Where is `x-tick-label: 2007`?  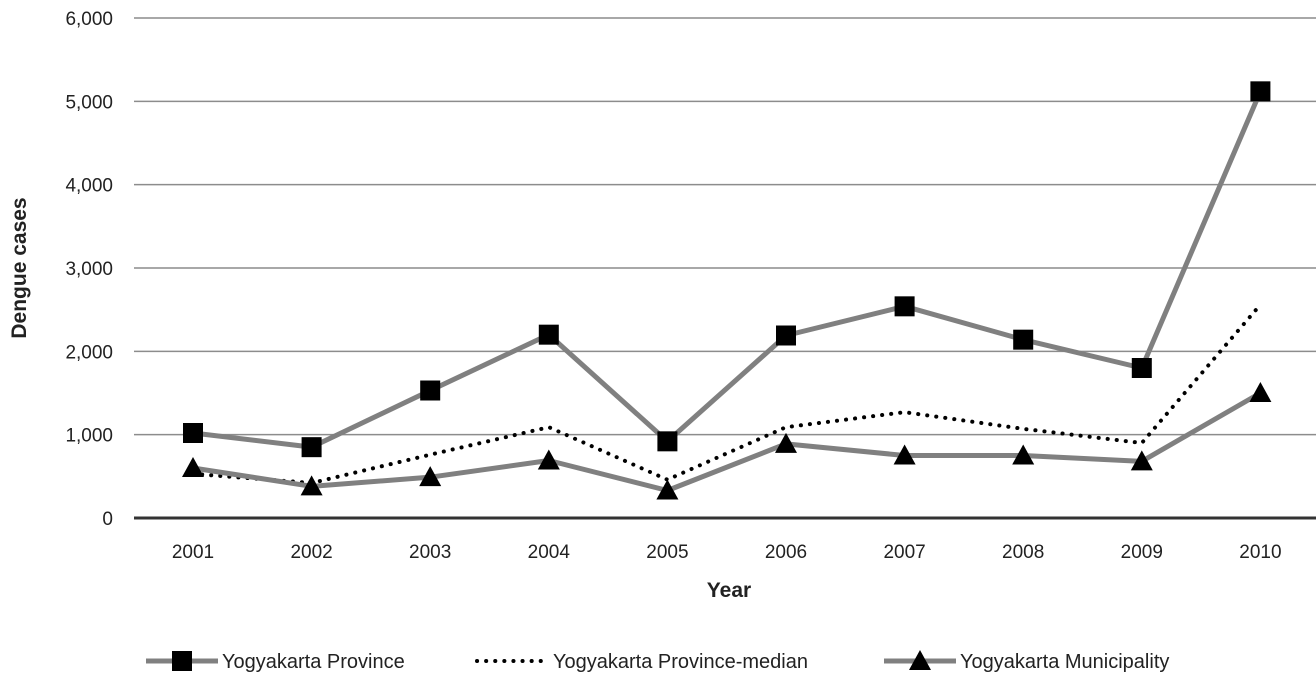
x-tick-label: 2007 is located at coordinates (904, 552).